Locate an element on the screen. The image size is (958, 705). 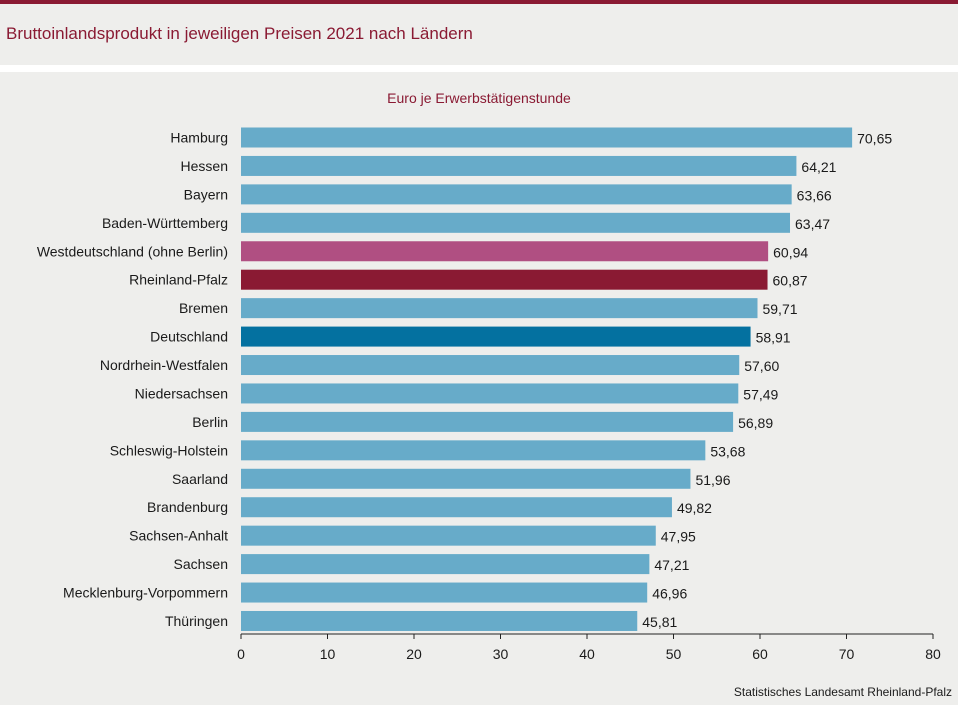
bar-hessen is located at coordinates (519, 165).